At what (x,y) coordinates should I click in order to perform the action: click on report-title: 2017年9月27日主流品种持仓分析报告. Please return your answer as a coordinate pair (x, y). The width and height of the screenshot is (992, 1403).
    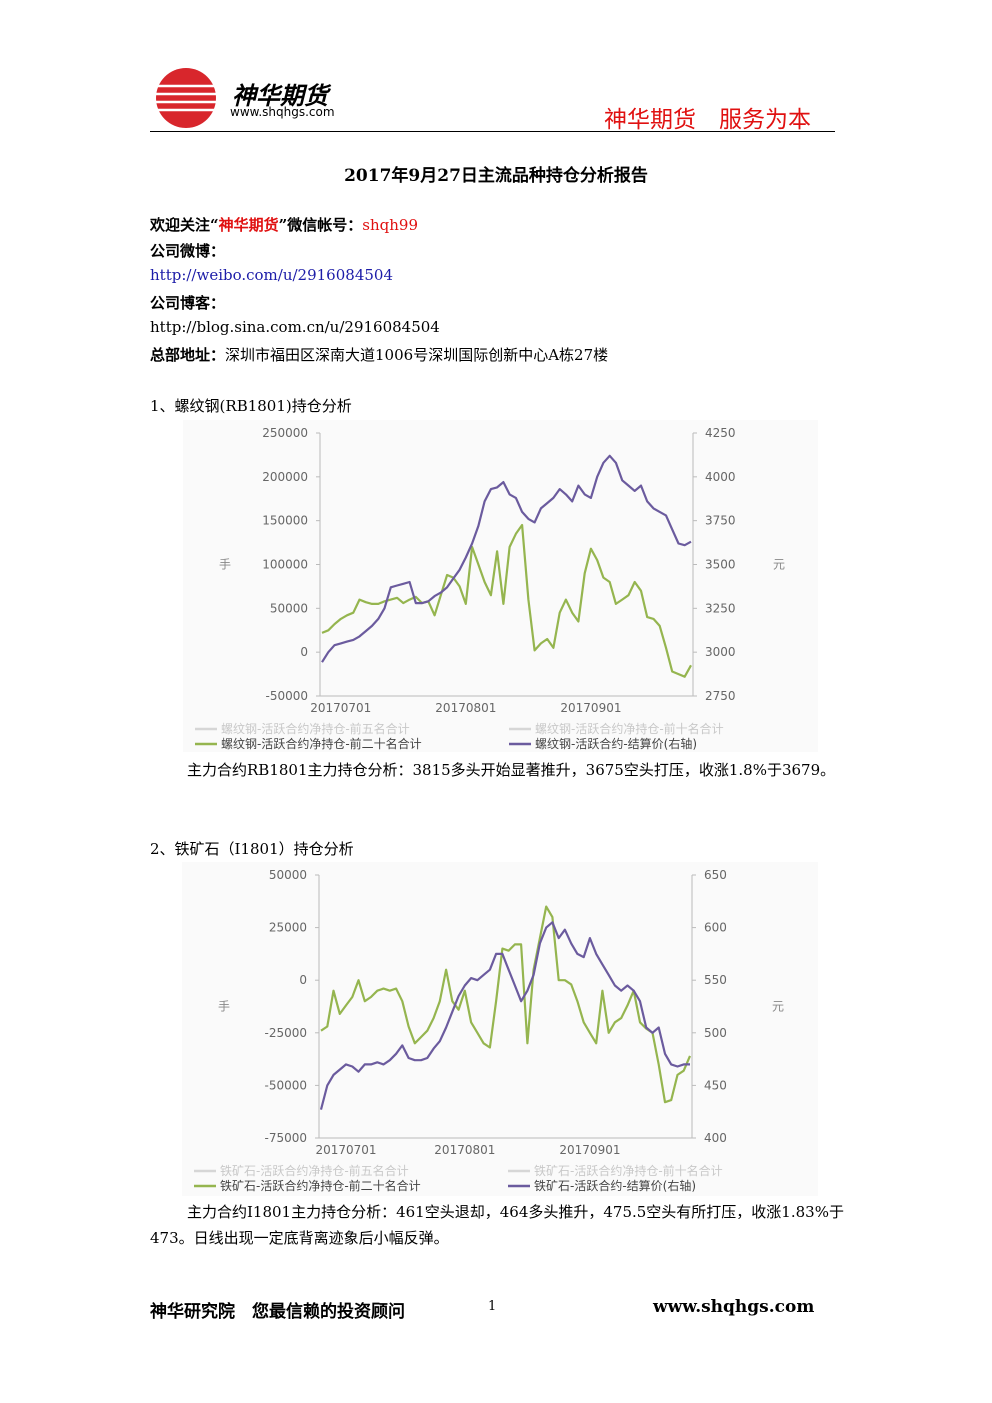
    Looking at the image, I should click on (496, 176).